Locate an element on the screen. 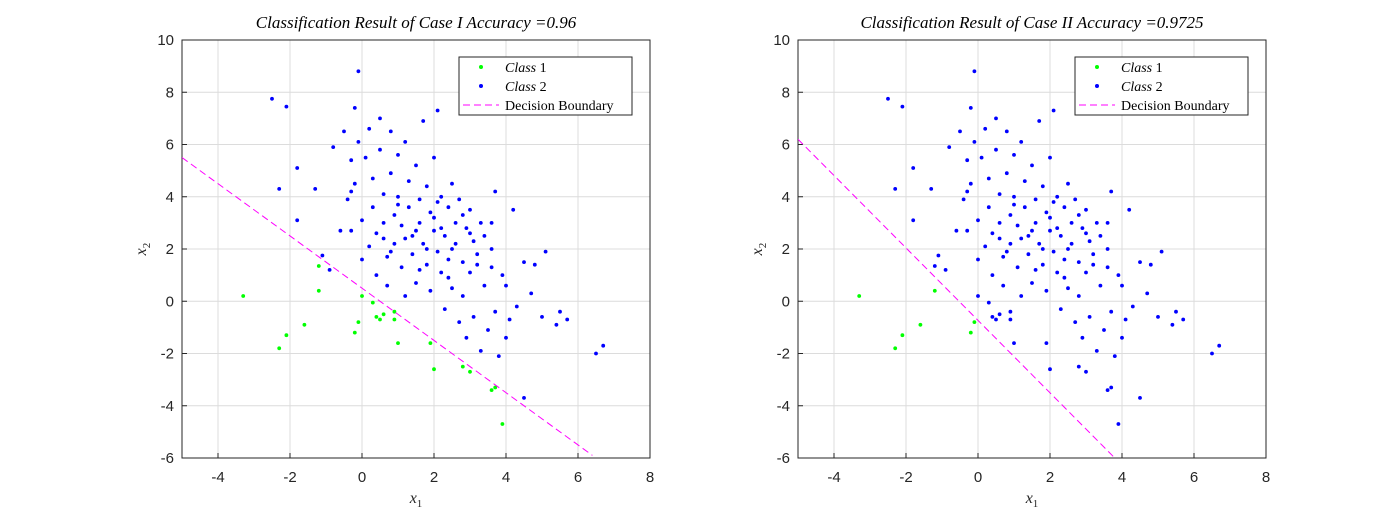 The width and height of the screenshot is (1399, 515). legend-label-1: Class 1 is located at coordinates (526, 68).